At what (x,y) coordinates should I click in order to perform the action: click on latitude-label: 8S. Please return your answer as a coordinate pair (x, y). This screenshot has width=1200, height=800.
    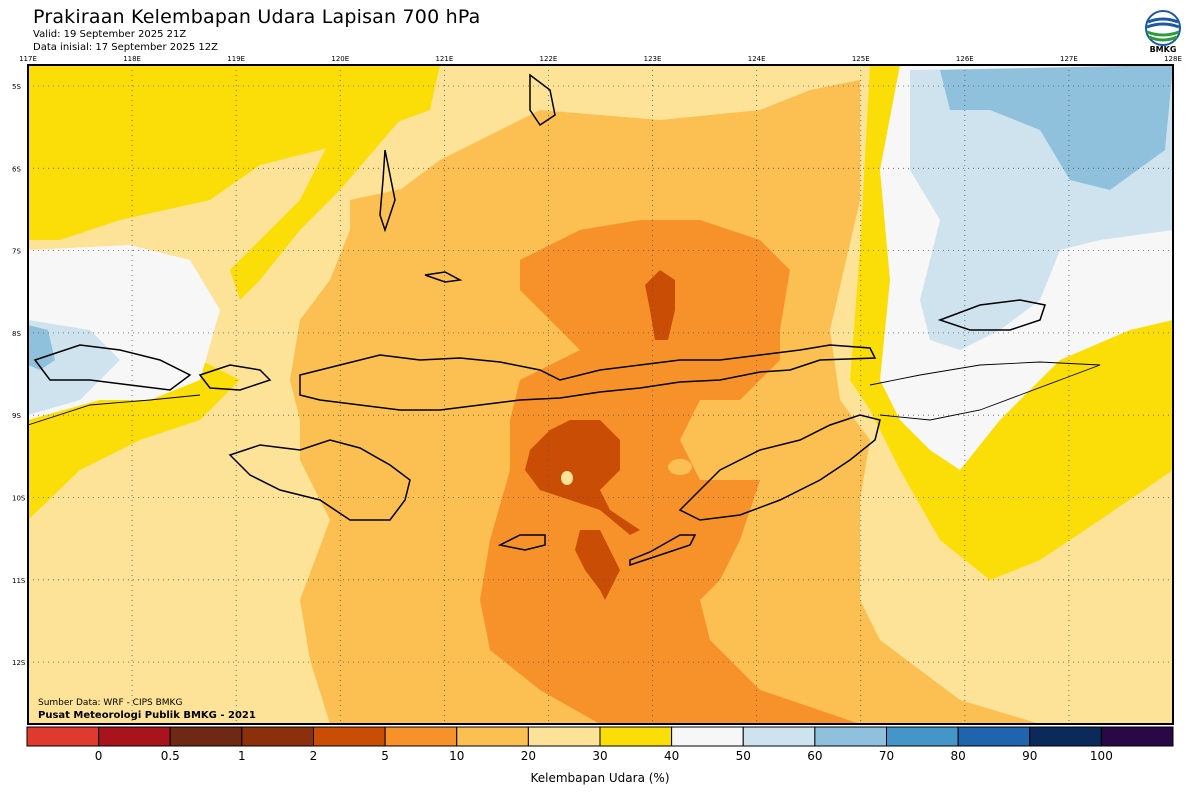
    Looking at the image, I should click on (16, 334).